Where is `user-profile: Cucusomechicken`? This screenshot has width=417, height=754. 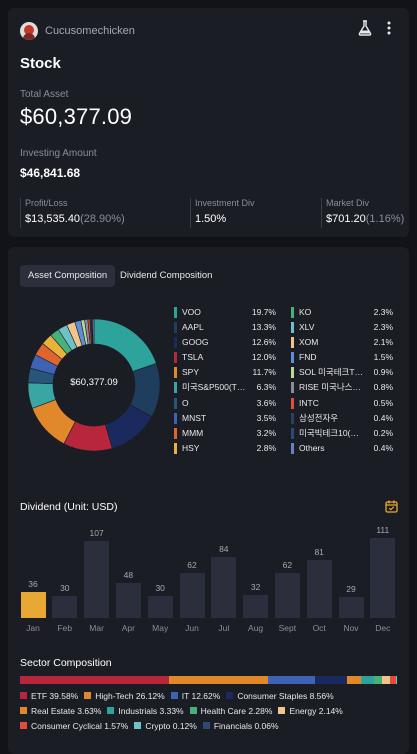
user-profile: Cucusomechicken is located at coordinates (77, 31).